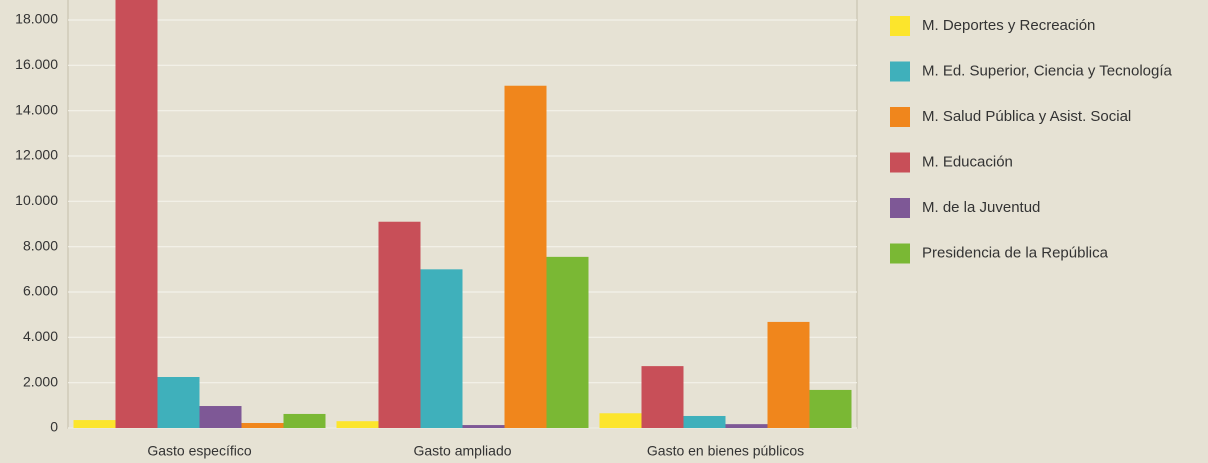 This screenshot has width=1208, height=463. Describe the element at coordinates (1026, 116) in the screenshot. I see `legend-label: M. Salud Pública y Asist. Social` at that location.